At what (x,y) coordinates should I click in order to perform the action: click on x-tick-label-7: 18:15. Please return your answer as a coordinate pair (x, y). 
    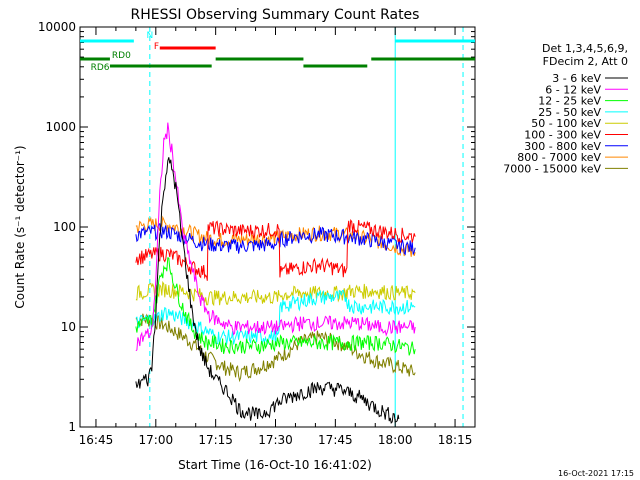
    Looking at the image, I should click on (455, 440).